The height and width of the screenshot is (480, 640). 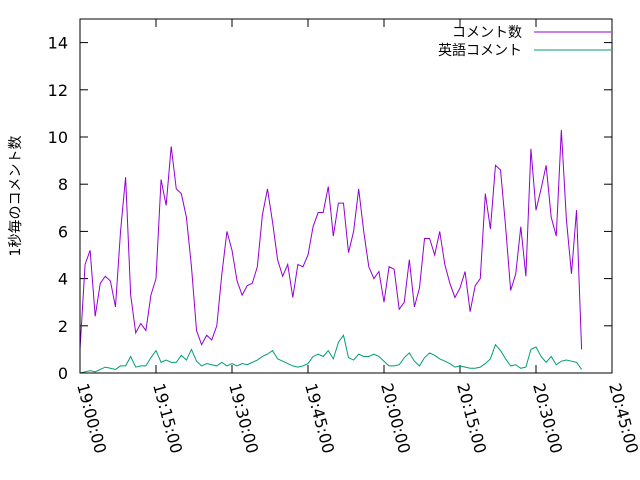 I want to click on y-tick-label: 10, so click(x=58, y=137).